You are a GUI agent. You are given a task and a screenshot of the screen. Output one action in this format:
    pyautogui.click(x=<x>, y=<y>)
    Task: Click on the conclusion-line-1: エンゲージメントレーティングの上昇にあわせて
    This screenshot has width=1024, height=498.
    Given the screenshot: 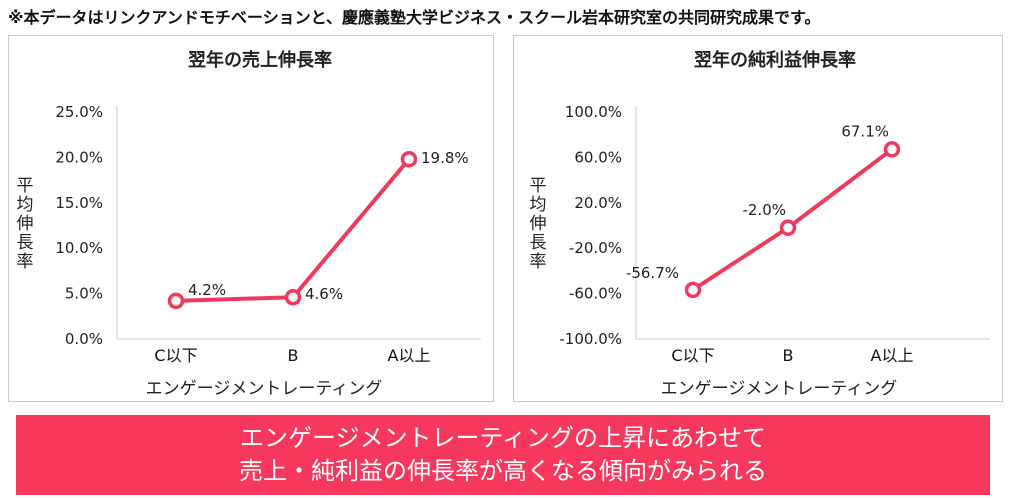 What is the action you would take?
    pyautogui.click(x=503, y=438)
    